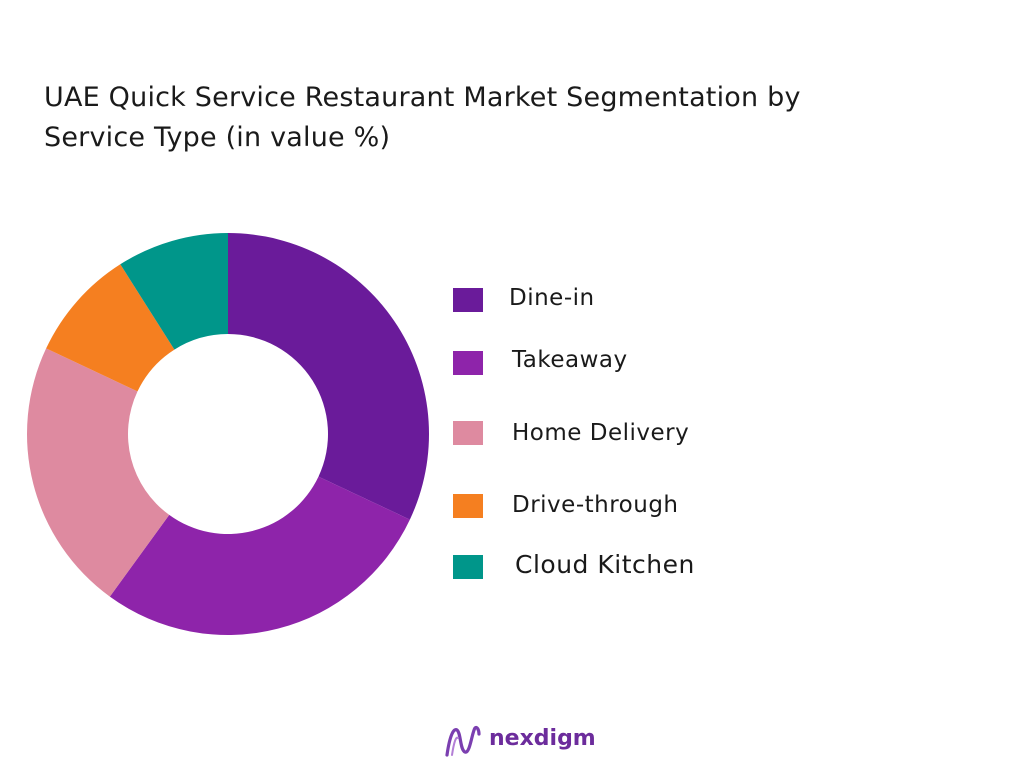  I want to click on legend-label-home-delivery: Home Delivery, so click(601, 433).